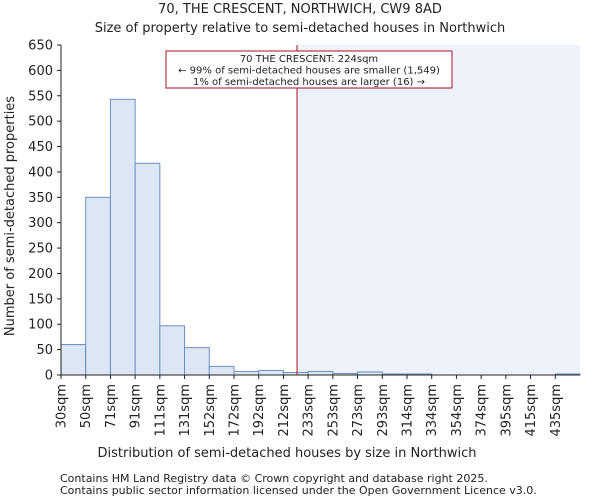 The width and height of the screenshot is (600, 500). Describe the element at coordinates (40, 122) in the screenshot. I see `y-tick-label: 500` at that location.